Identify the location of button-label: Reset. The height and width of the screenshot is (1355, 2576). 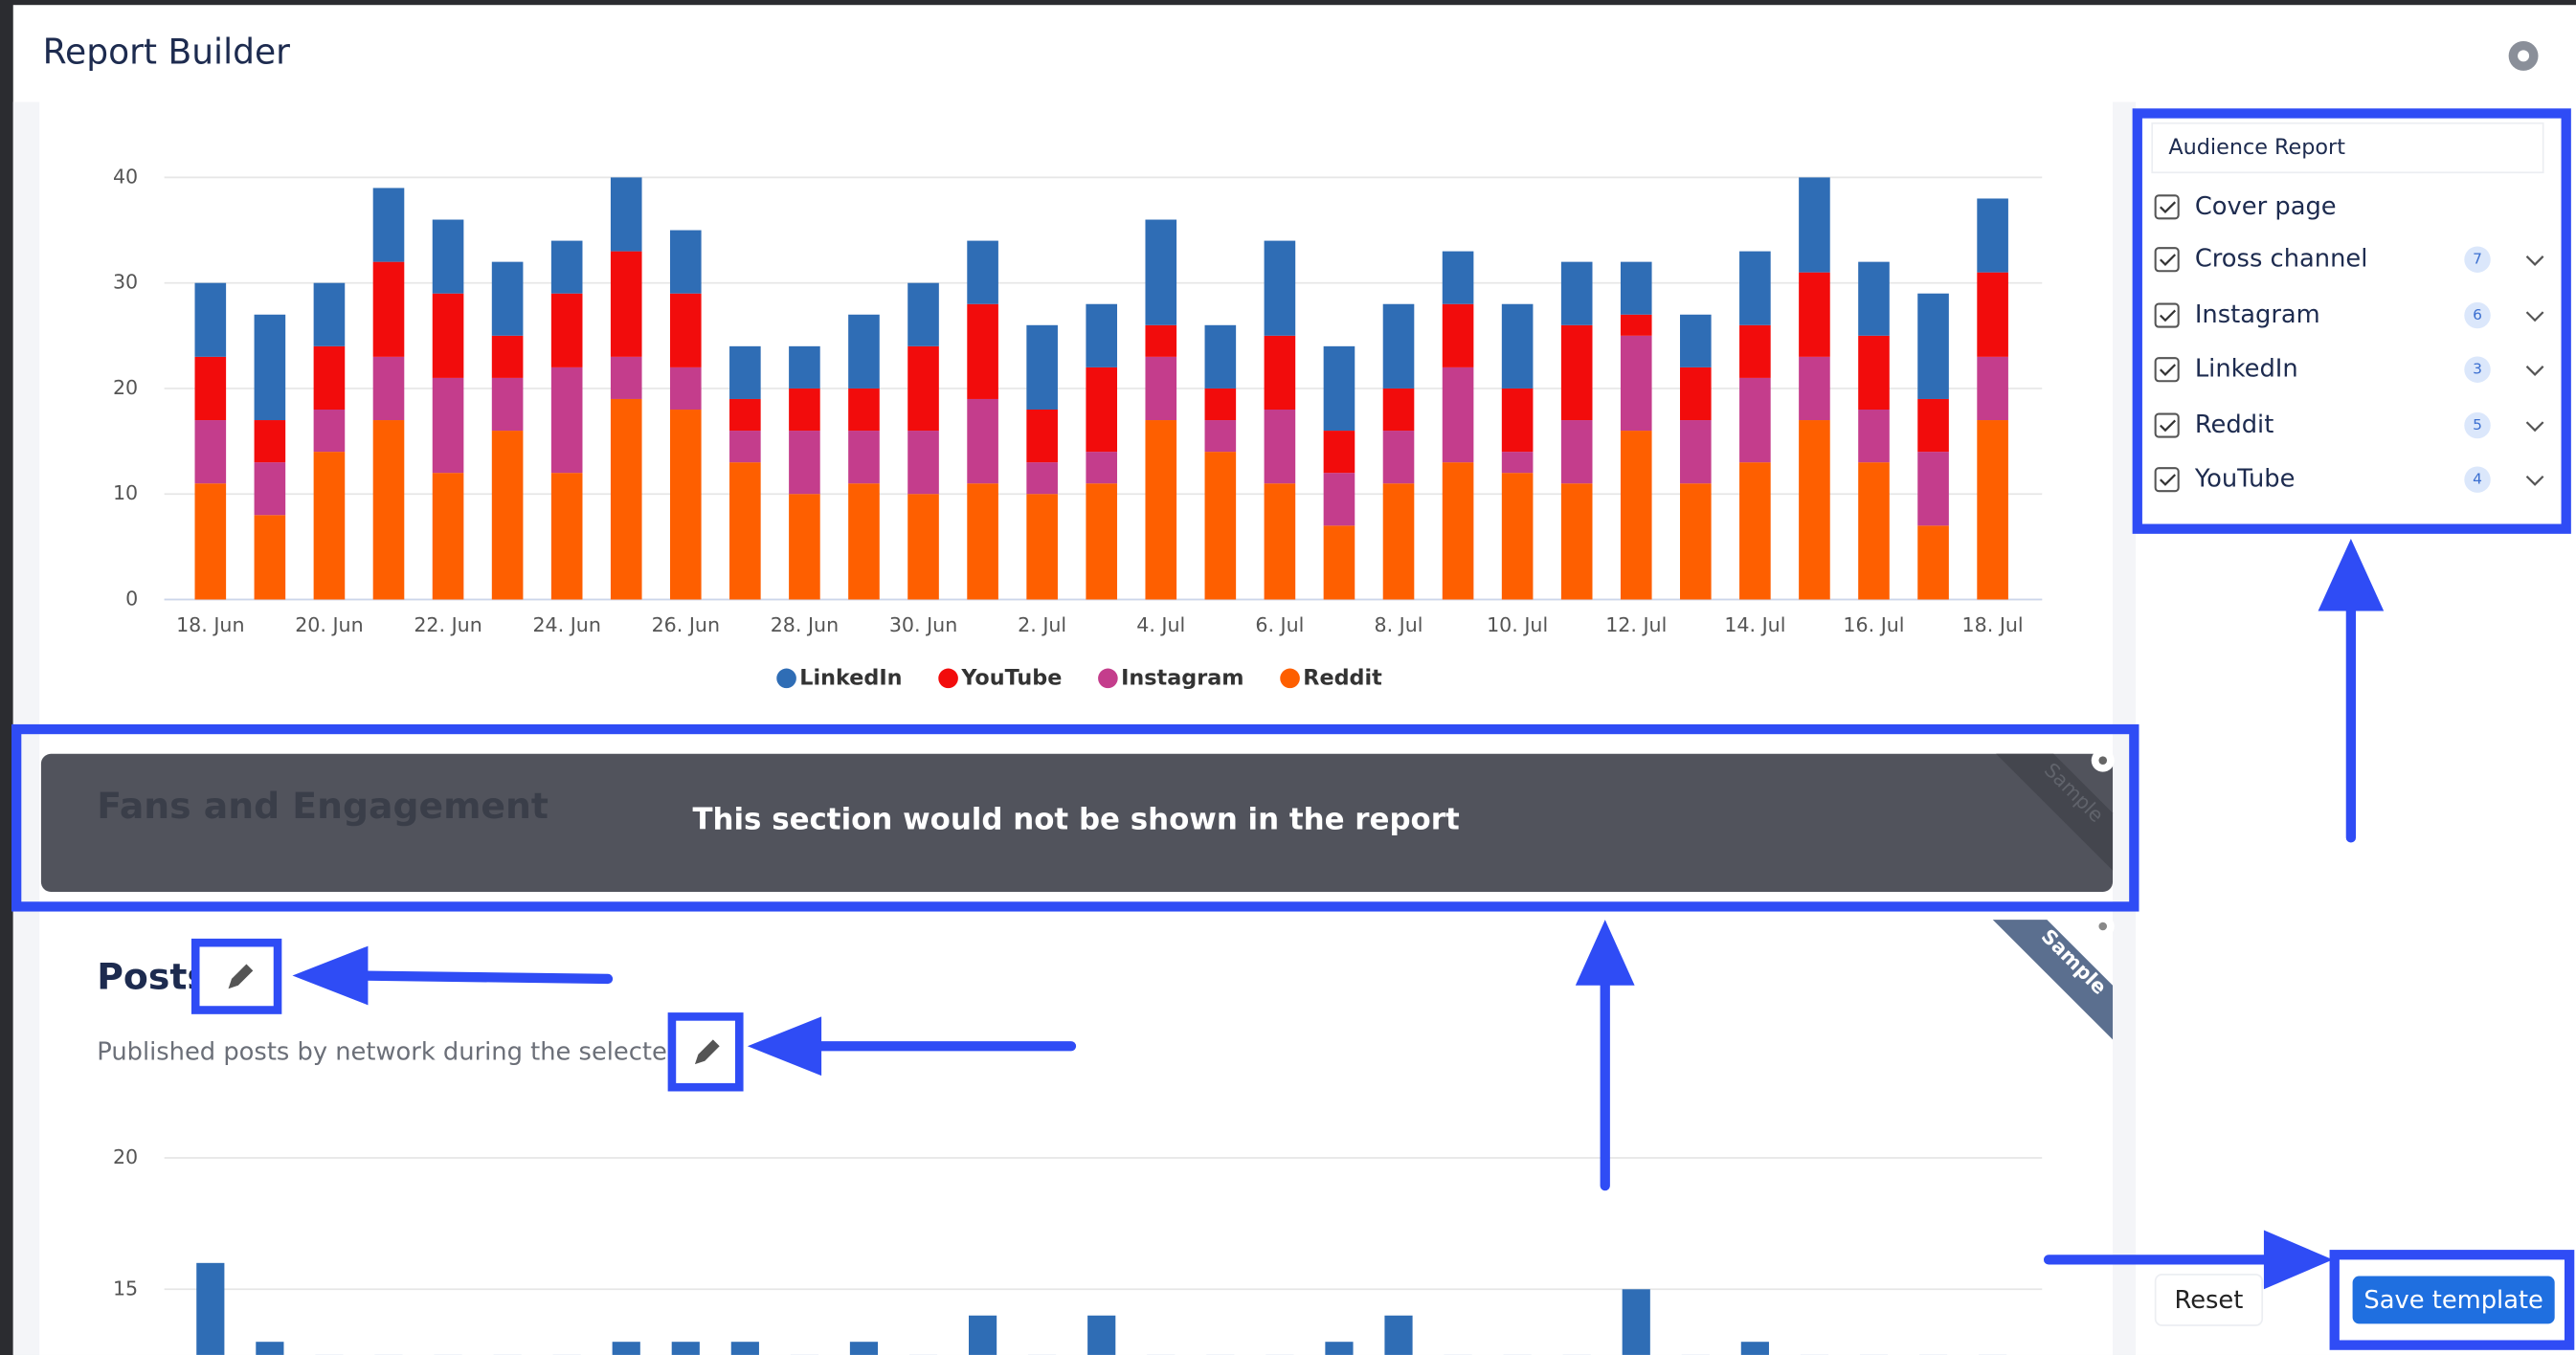
(2208, 1300).